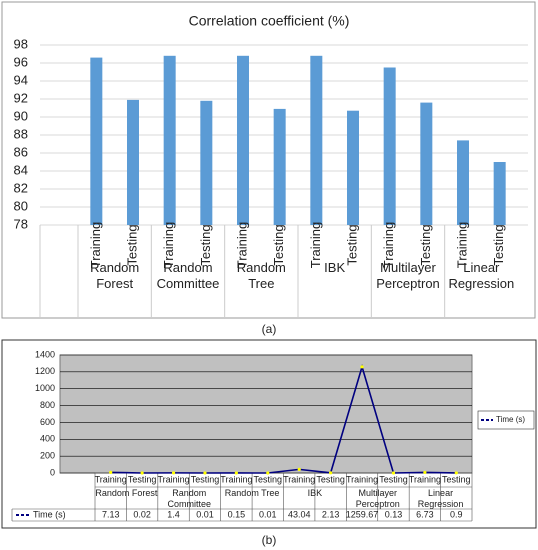  Describe the element at coordinates (21, 61) in the screenshot. I see `y-tick-label: 96` at that location.